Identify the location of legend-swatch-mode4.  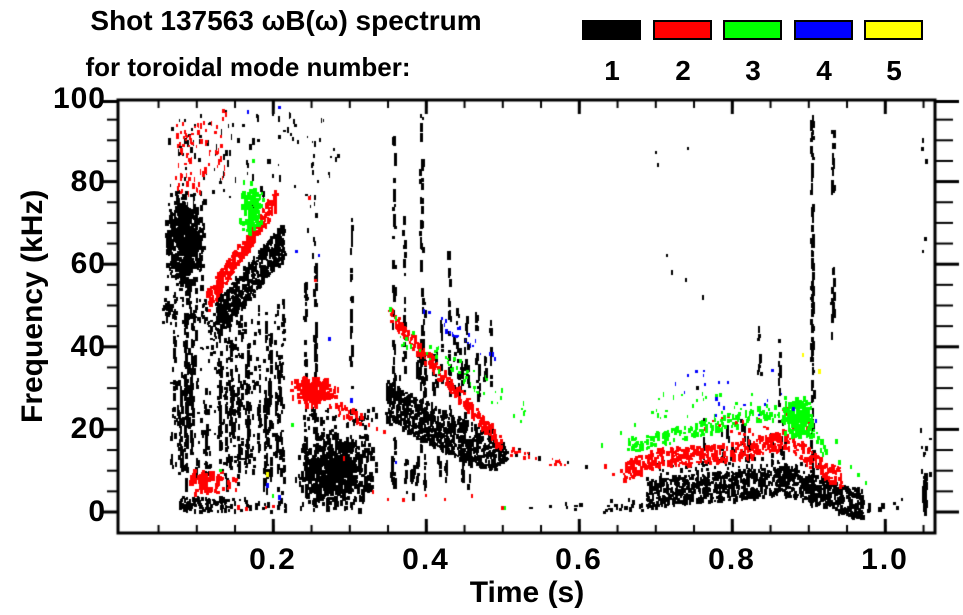
(823, 30).